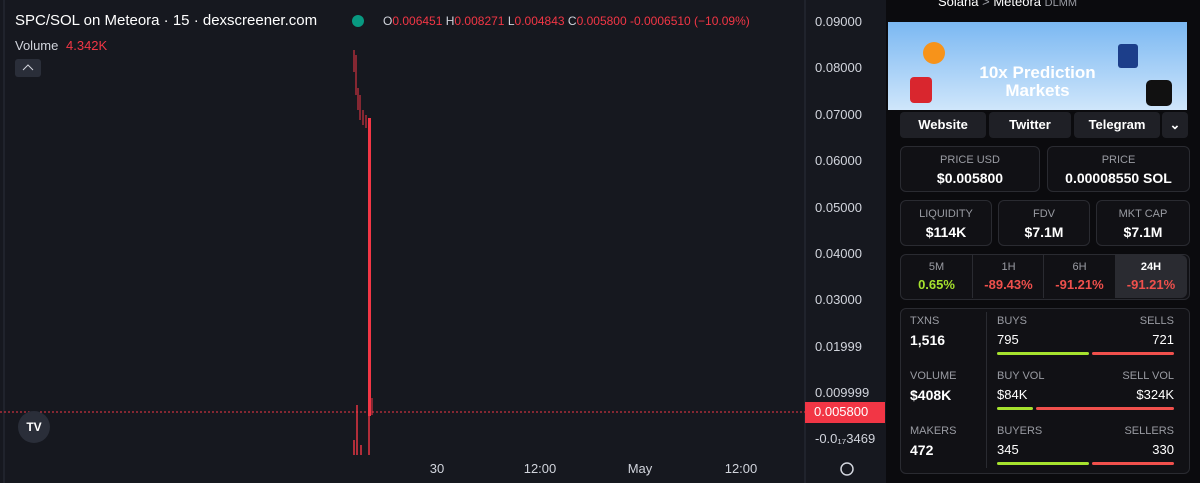 This screenshot has width=1200, height=483. I want to click on stat-value: 472, so click(922, 450).